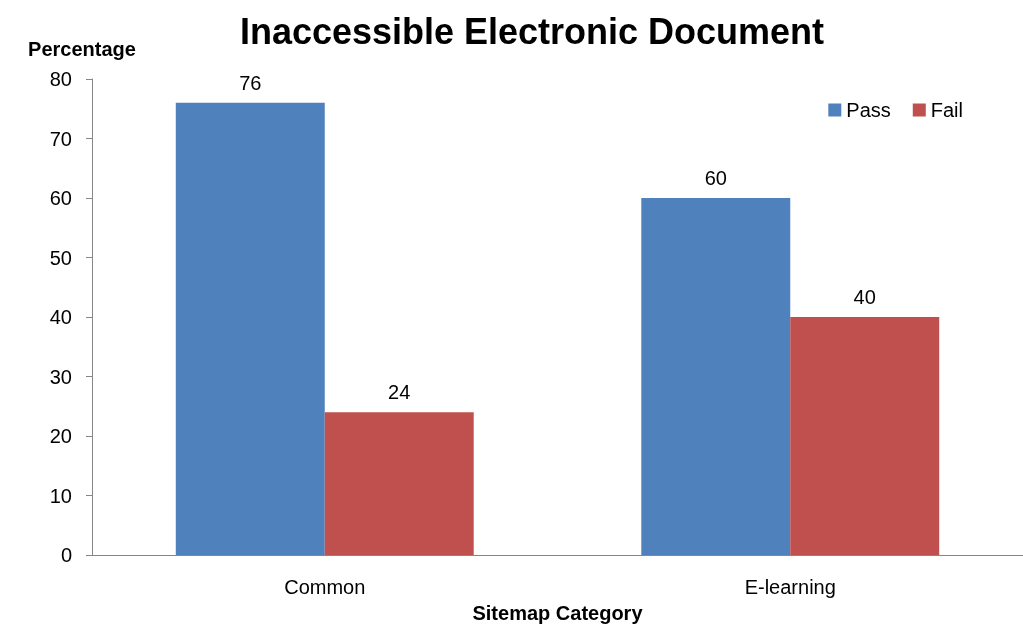 This screenshot has width=1023, height=628. I want to click on chart-title: Inaccessible Electronic Document, so click(532, 31).